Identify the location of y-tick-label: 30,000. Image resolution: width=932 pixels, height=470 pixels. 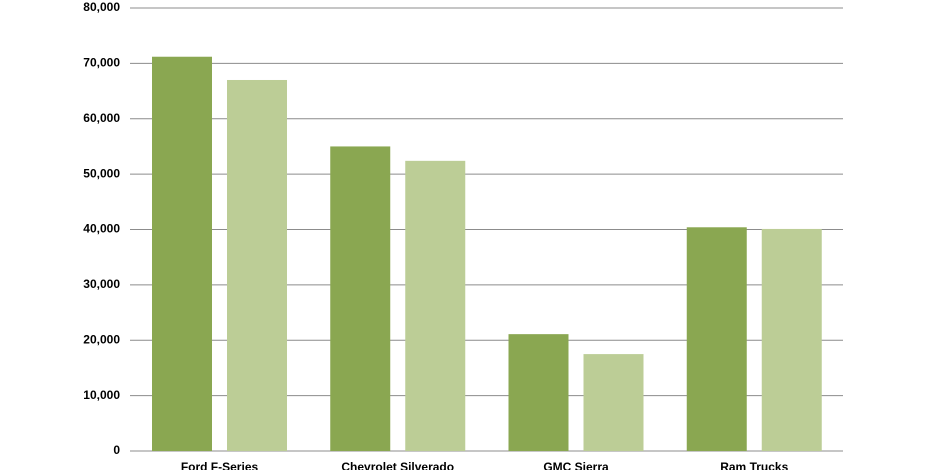
(101, 284).